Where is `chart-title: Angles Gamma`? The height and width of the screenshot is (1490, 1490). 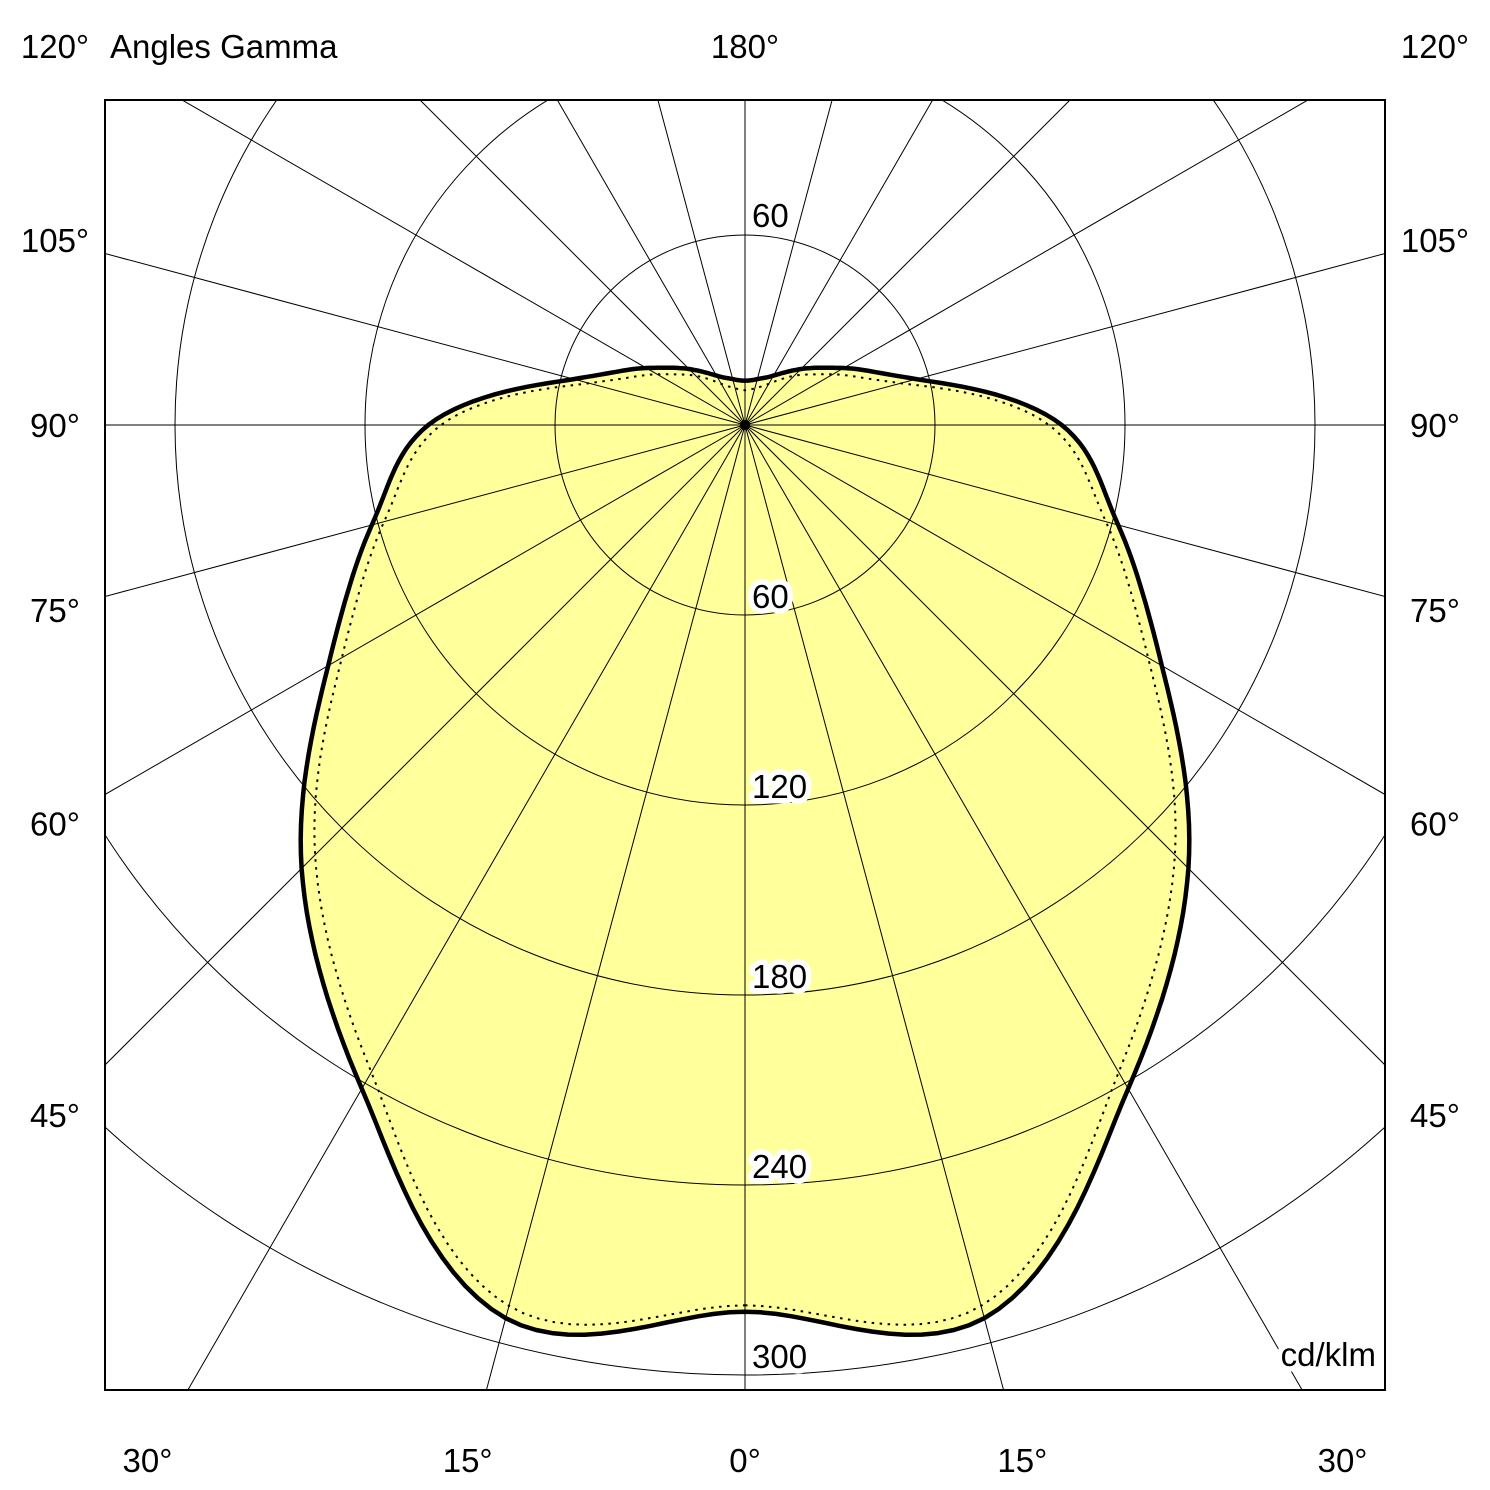
chart-title: Angles Gamma is located at coordinates (224, 46).